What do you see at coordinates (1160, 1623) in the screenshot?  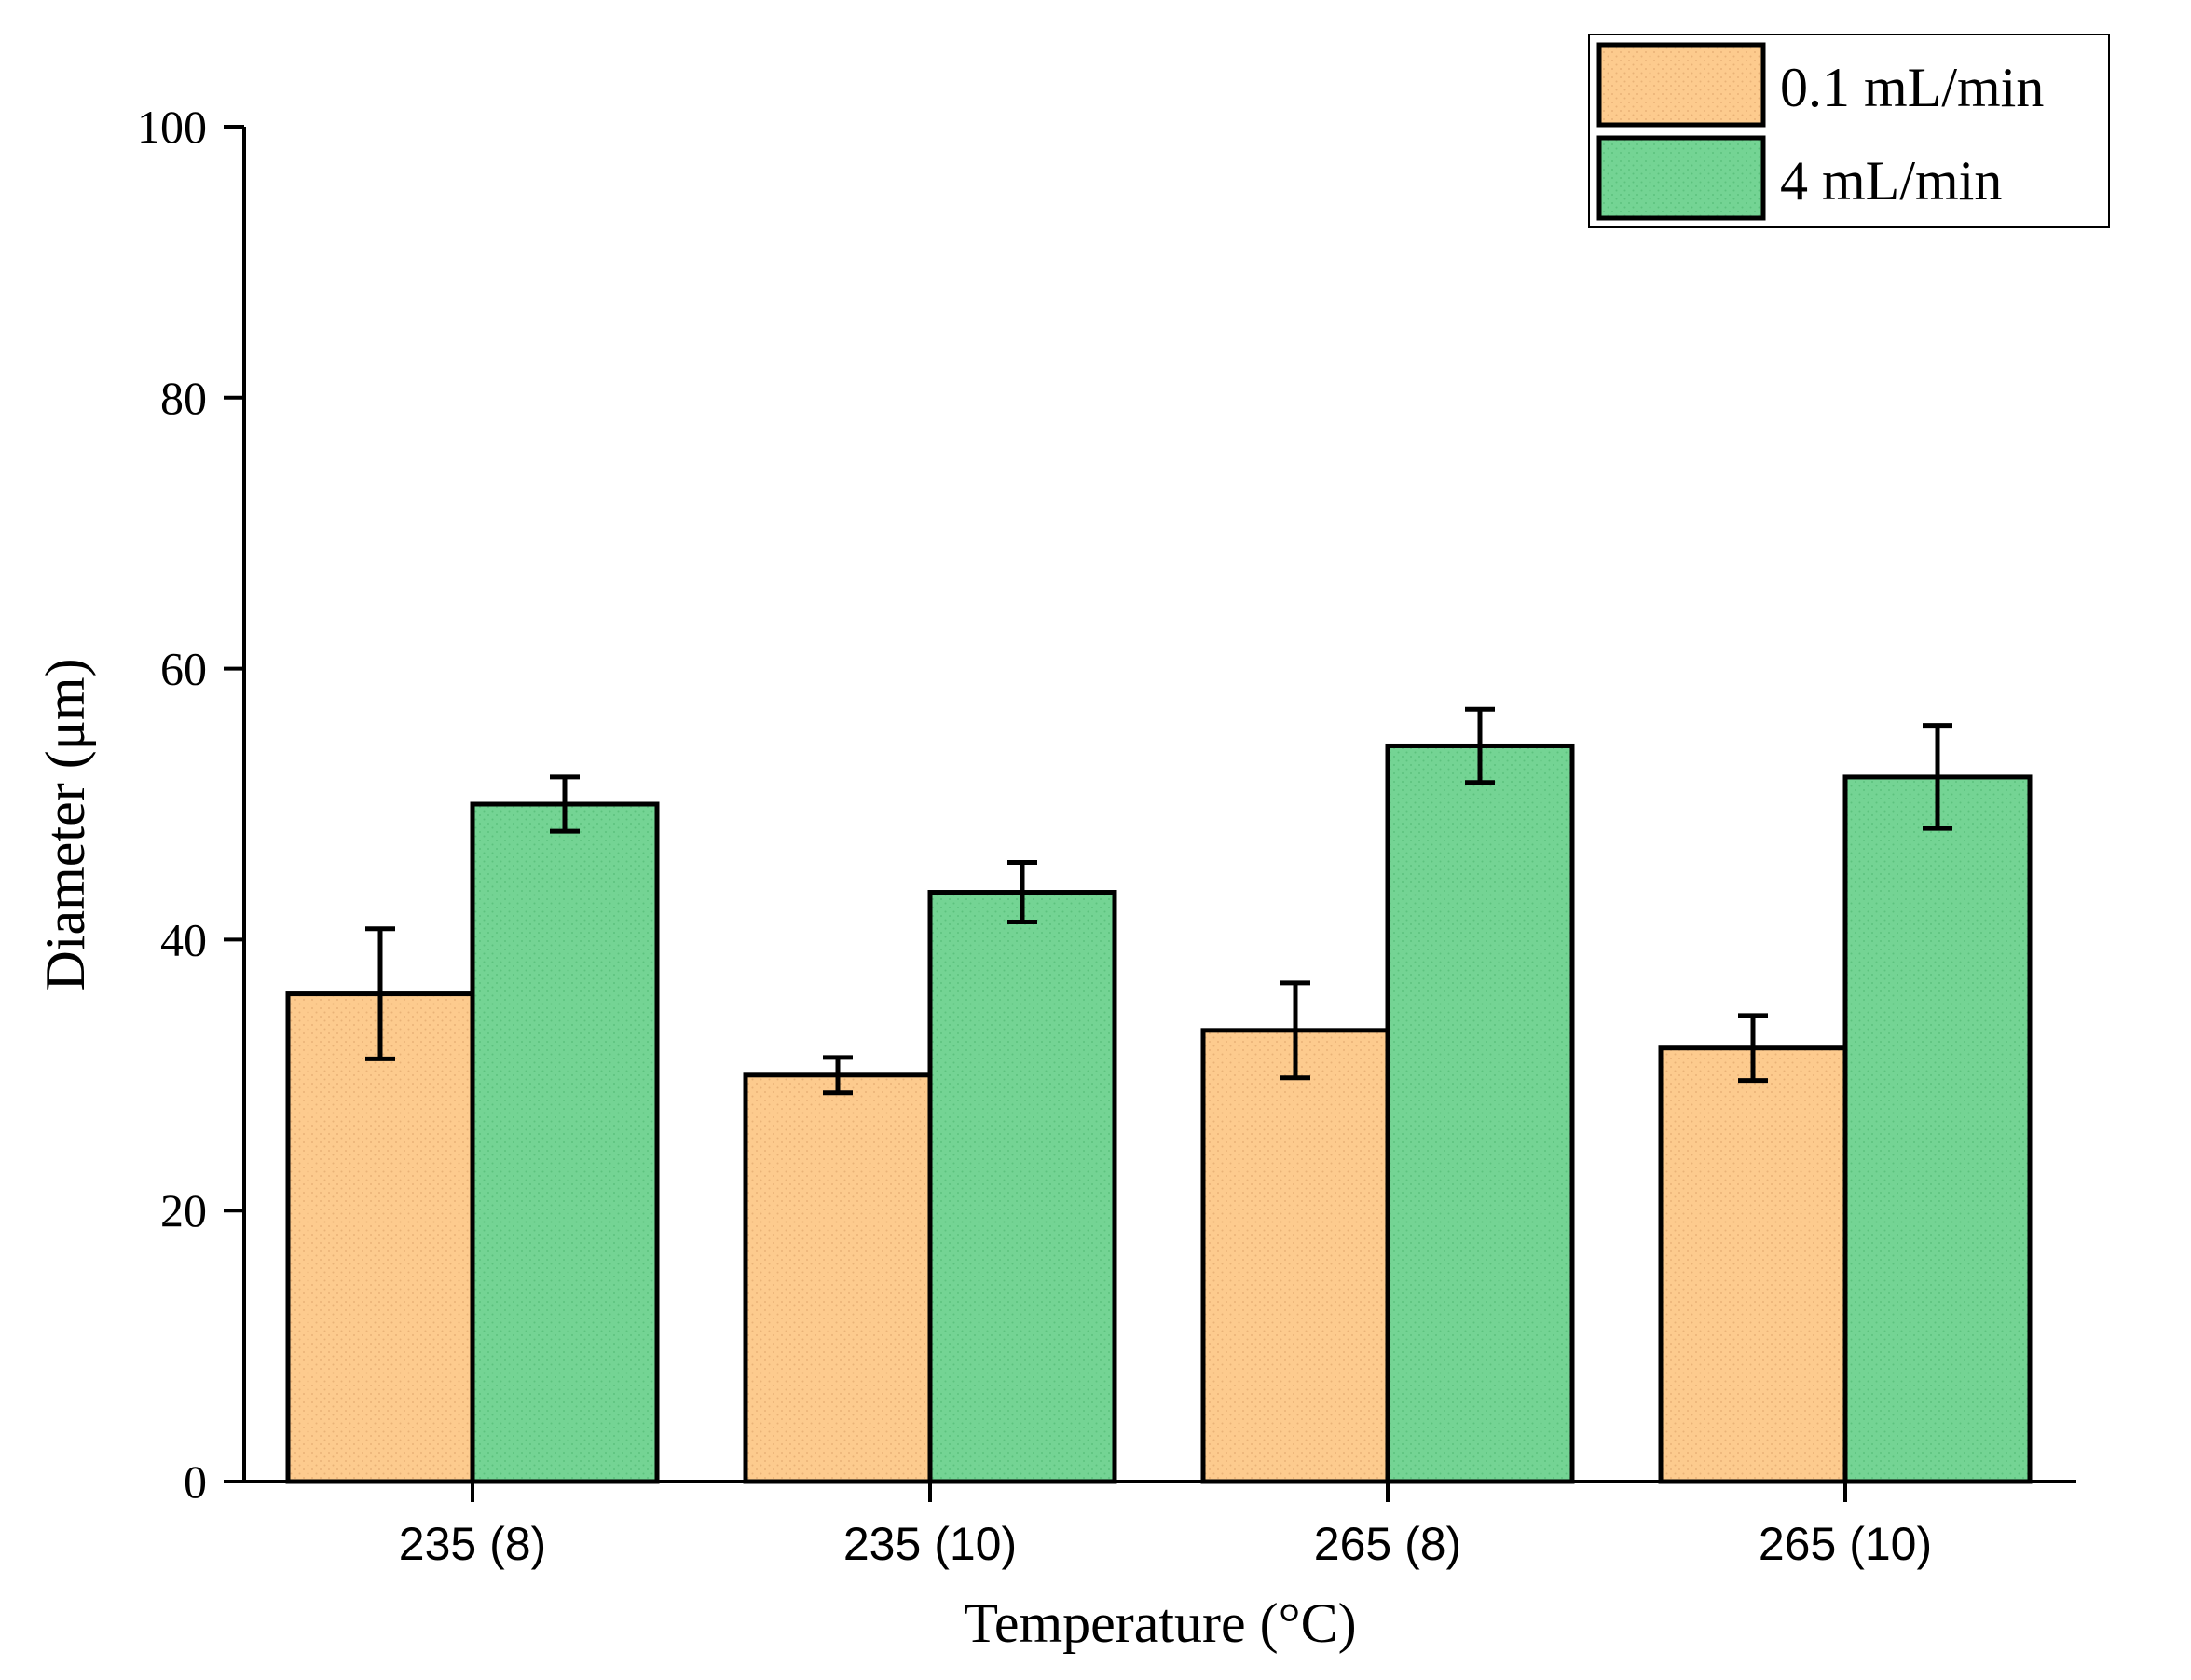 I see `x-axis-label: Temperature (°C)` at bounding box center [1160, 1623].